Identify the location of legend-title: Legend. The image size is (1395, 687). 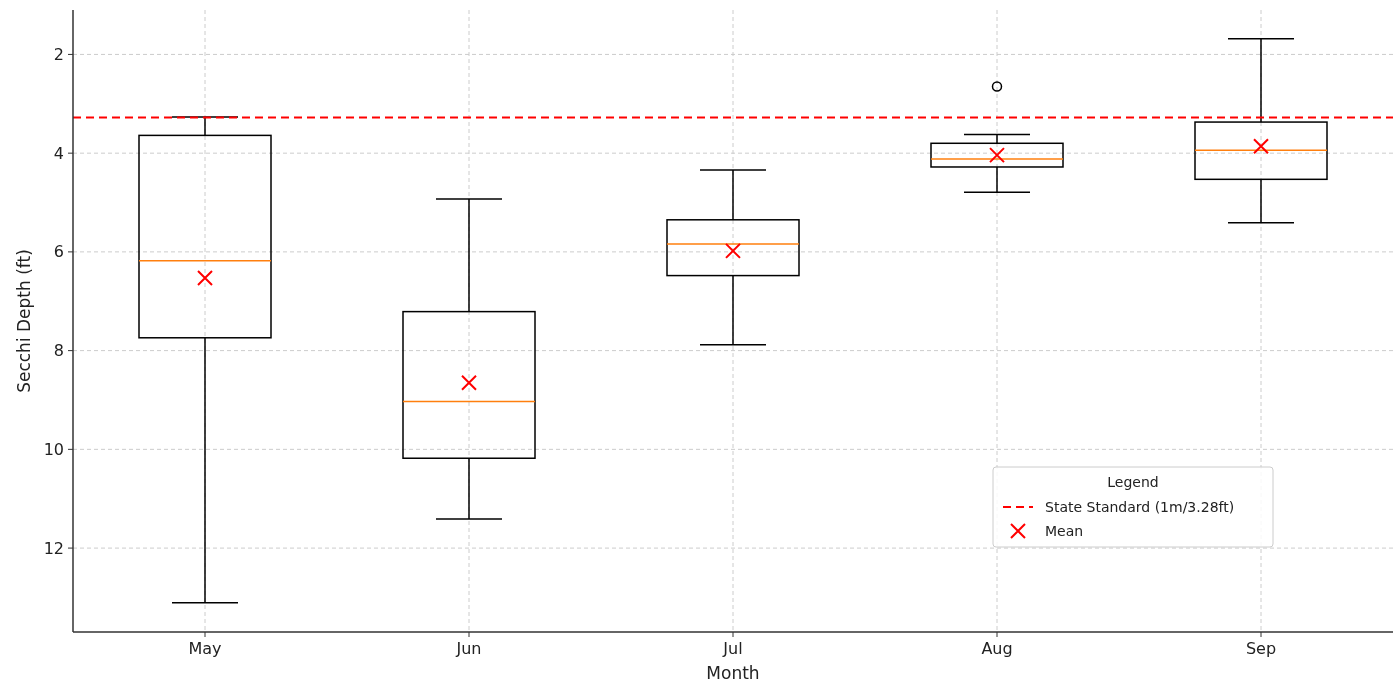
(1133, 482).